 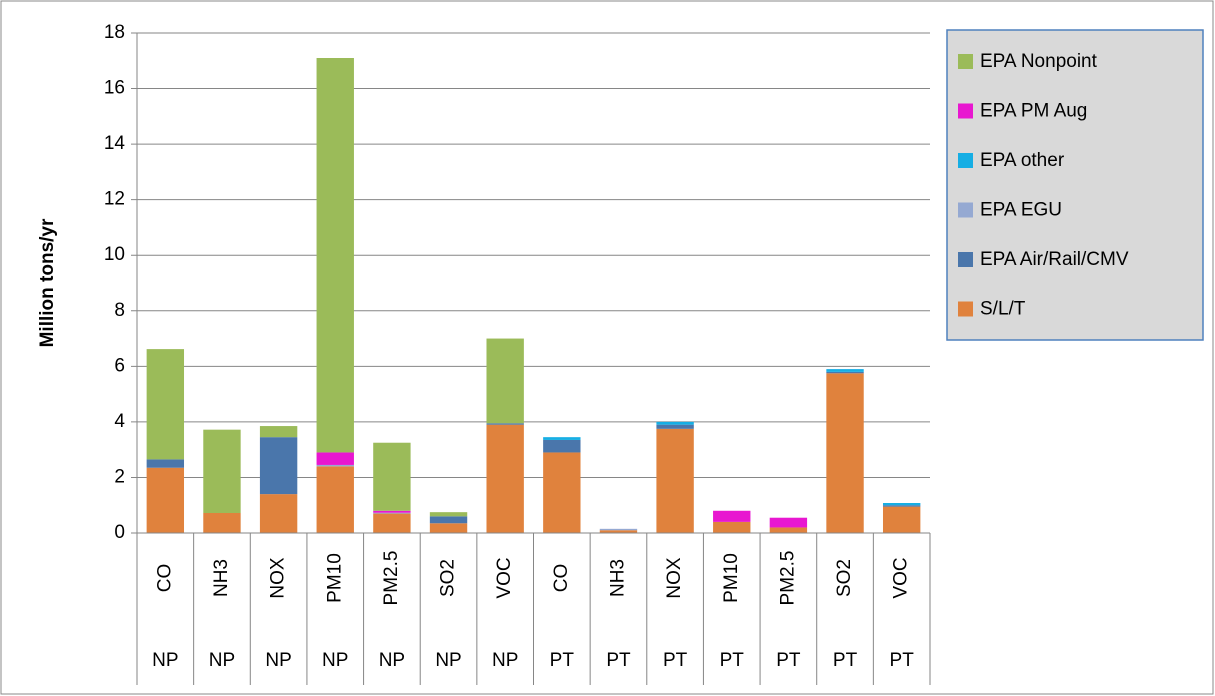 I want to click on y-tick-label: 0, so click(x=119, y=532).